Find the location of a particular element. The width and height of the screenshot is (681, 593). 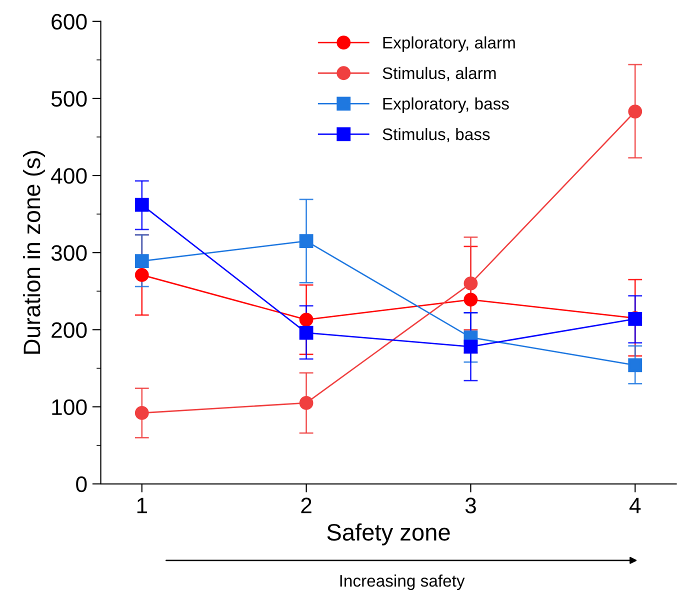

text: Increasing safety is located at coordinates (402, 582).